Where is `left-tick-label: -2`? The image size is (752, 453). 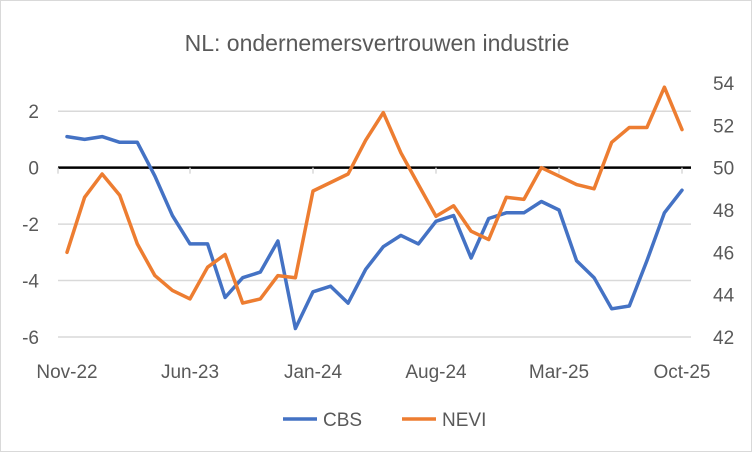 left-tick-label: -2 is located at coordinates (30, 225).